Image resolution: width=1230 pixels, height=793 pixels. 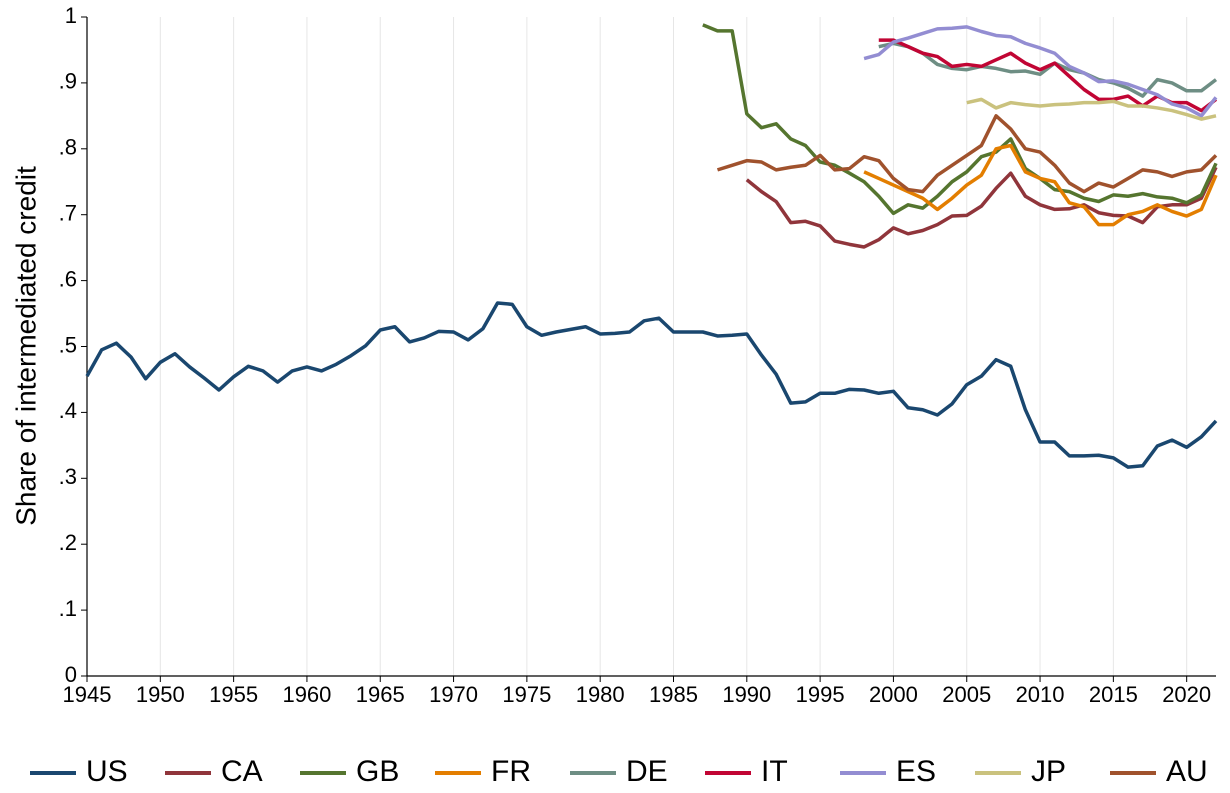 What do you see at coordinates (233, 694) in the screenshot?
I see `x-tick-label: 1955` at bounding box center [233, 694].